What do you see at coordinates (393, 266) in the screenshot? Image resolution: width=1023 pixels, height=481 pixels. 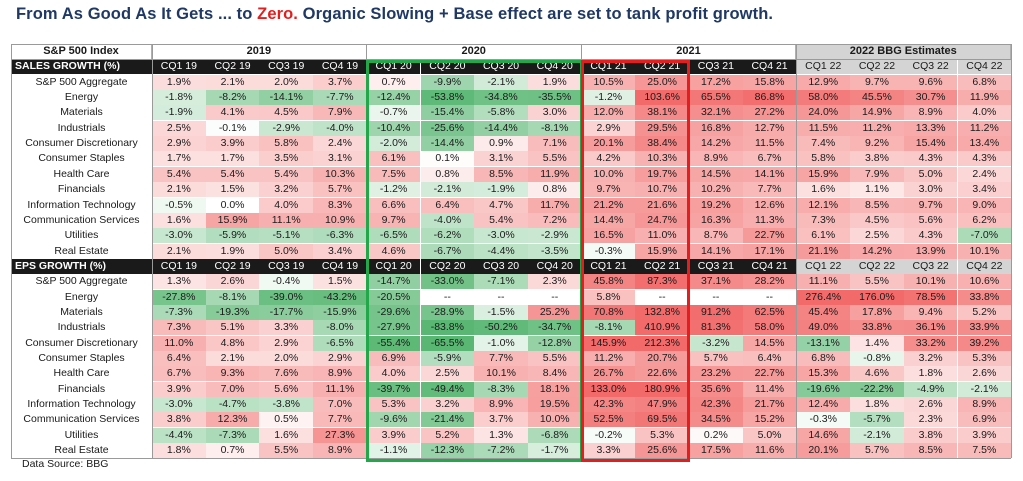 I see `eps-quarter-header: CQ1 20` at bounding box center [393, 266].